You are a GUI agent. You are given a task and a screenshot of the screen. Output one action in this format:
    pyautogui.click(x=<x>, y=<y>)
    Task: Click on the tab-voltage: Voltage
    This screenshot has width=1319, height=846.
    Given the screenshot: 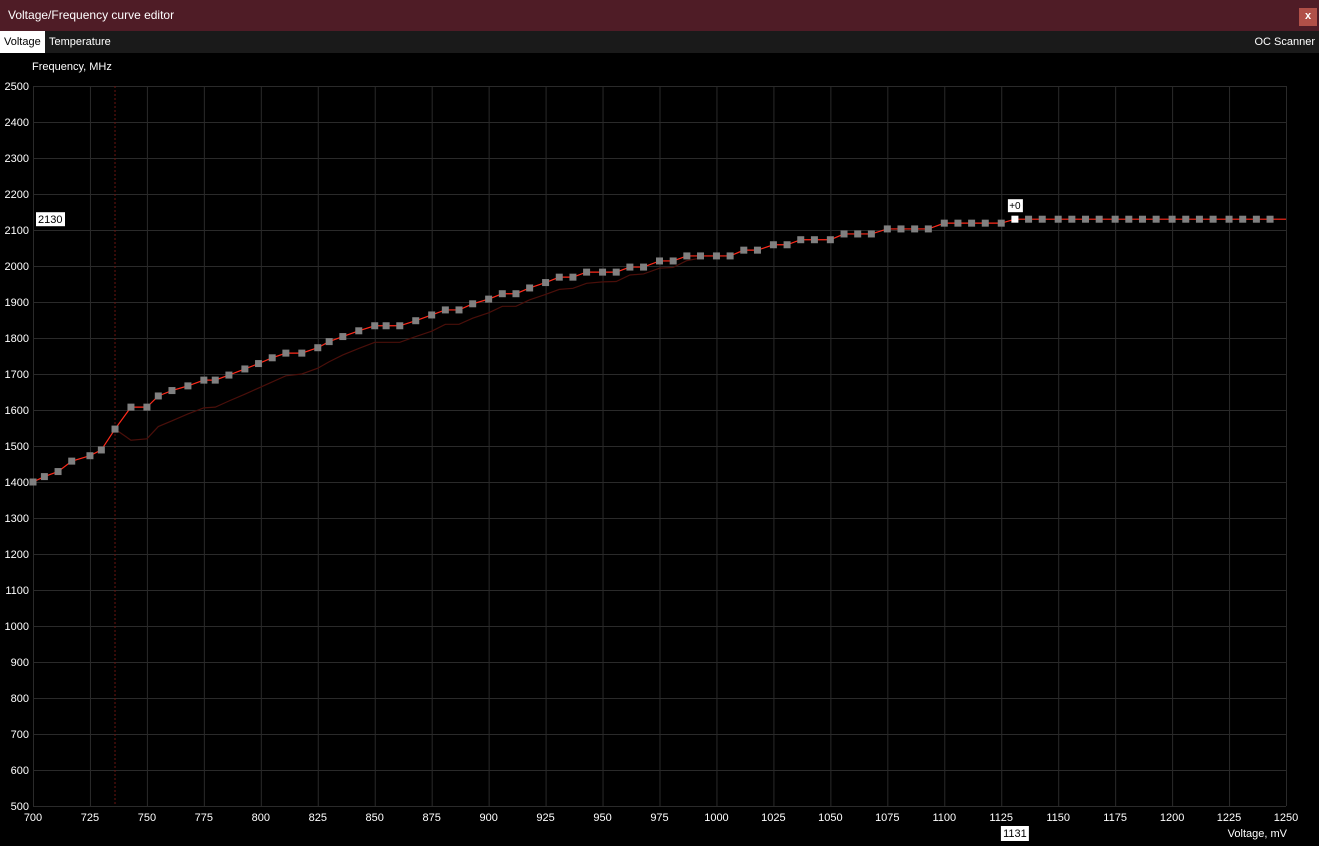 What is the action you would take?
    pyautogui.click(x=22, y=42)
    